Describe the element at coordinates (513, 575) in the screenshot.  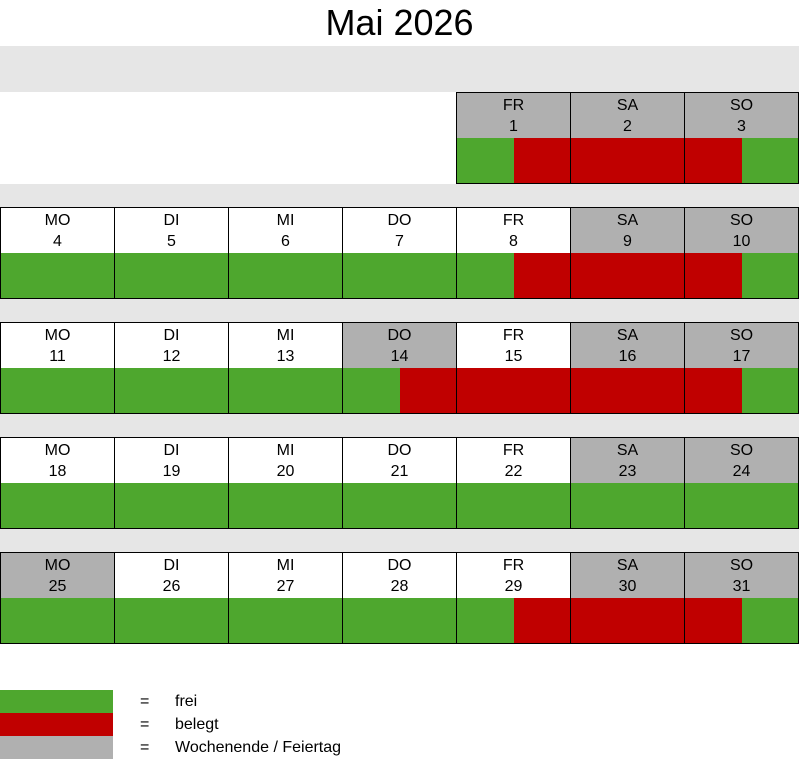
I see `day-cell-29: FR 29` at that location.